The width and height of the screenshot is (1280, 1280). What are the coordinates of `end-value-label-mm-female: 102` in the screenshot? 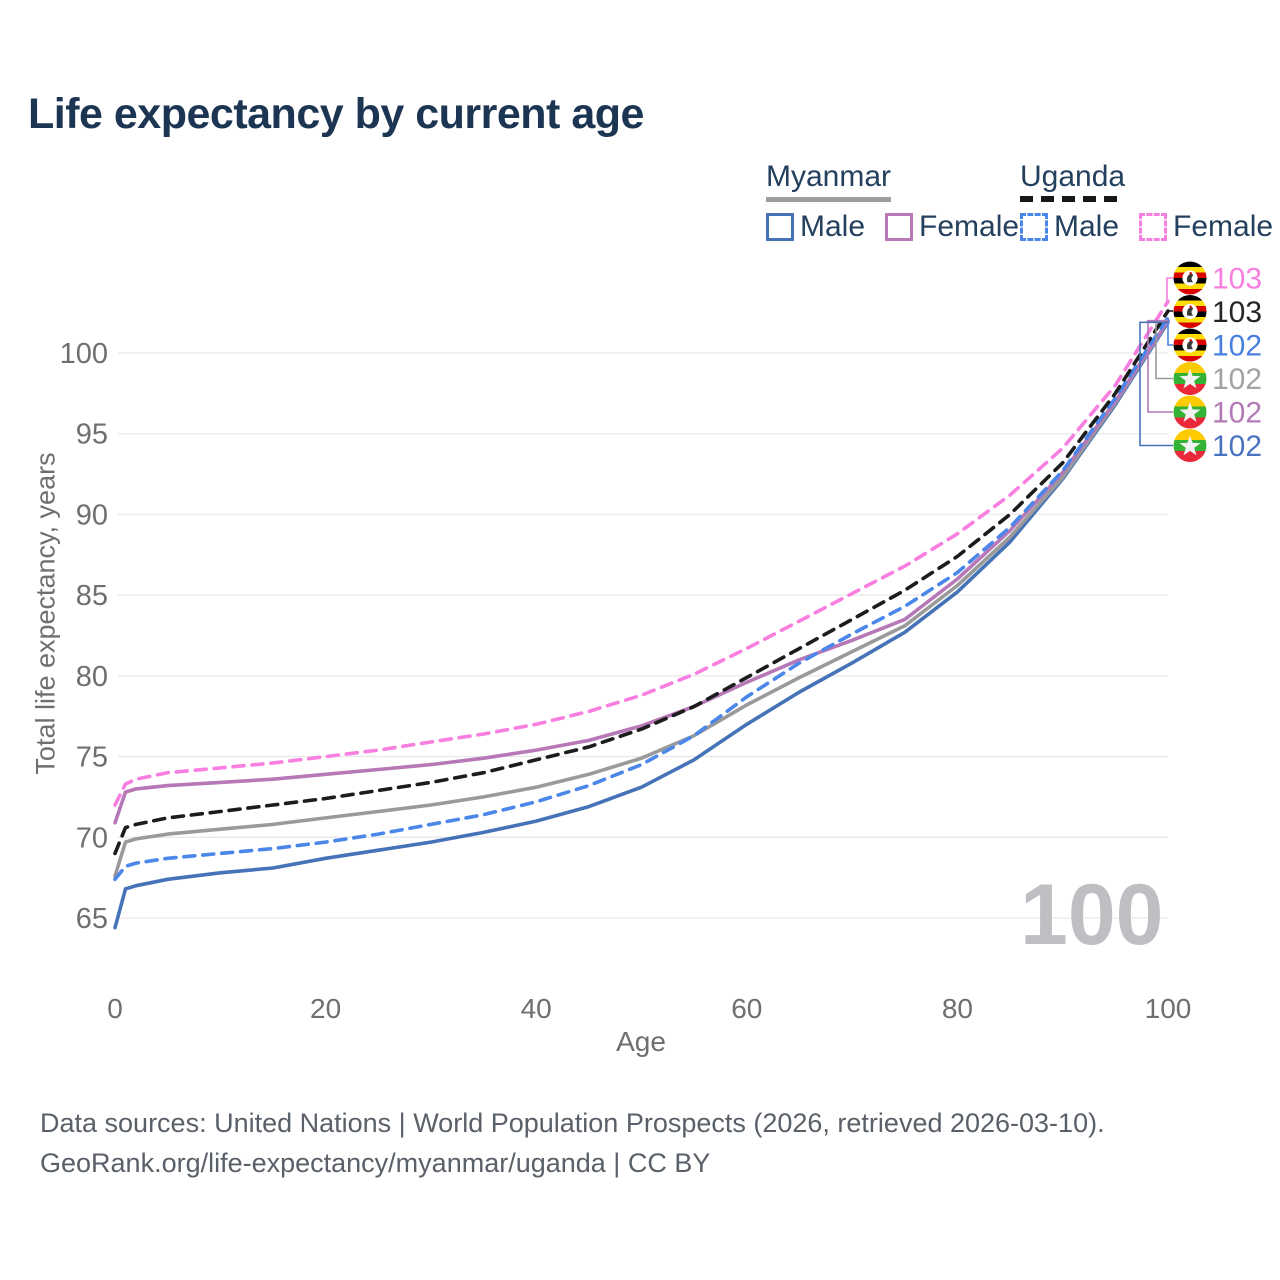 It's located at (1237, 413).